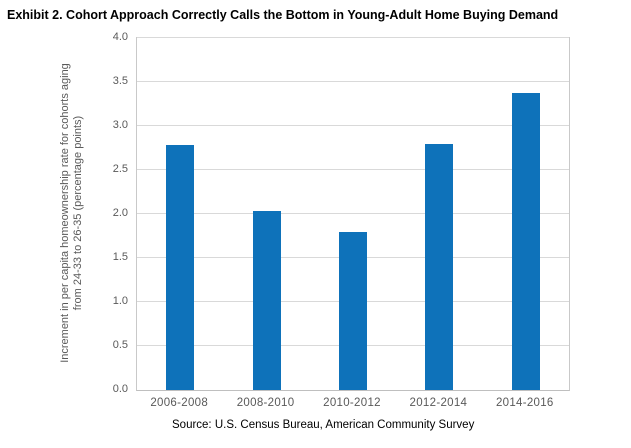 The height and width of the screenshot is (448, 631). What do you see at coordinates (439, 267) in the screenshot?
I see `bar-2012-2014` at bounding box center [439, 267].